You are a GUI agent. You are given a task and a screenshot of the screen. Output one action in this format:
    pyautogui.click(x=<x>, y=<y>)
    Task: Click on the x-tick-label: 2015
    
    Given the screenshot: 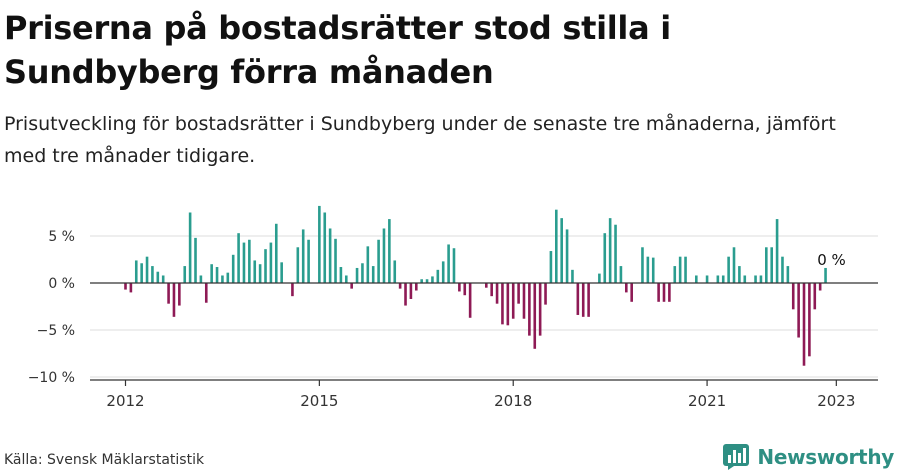 What is the action you would take?
    pyautogui.click(x=319, y=401)
    